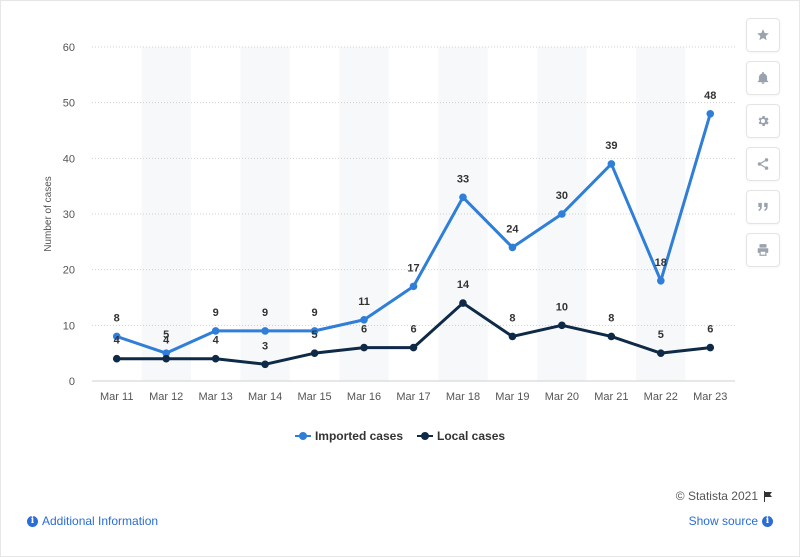  I want to click on gear-icon, so click(763, 121).